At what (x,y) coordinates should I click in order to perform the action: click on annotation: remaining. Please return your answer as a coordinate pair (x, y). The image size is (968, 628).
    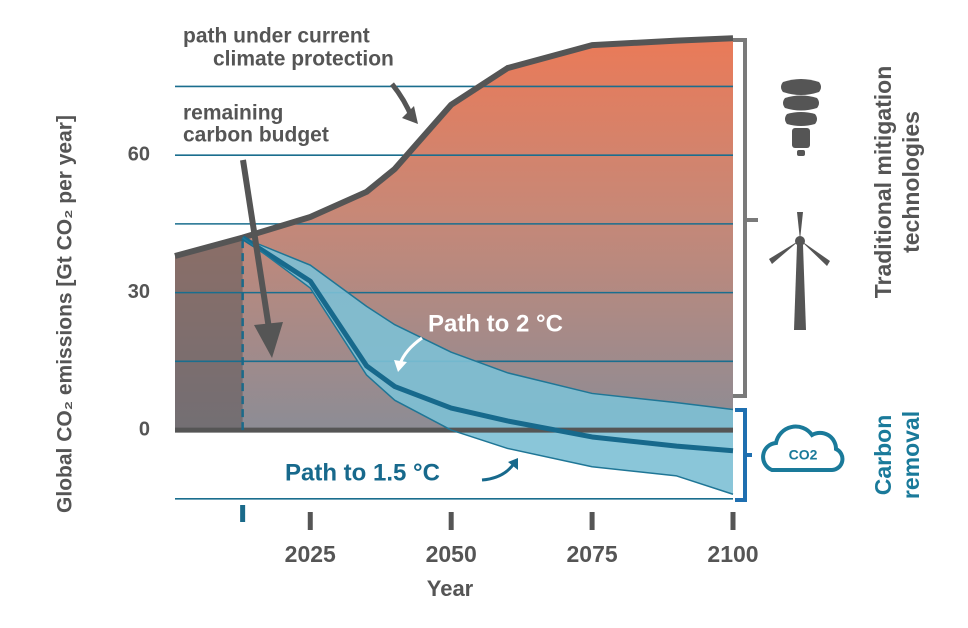
    Looking at the image, I should click on (233, 113).